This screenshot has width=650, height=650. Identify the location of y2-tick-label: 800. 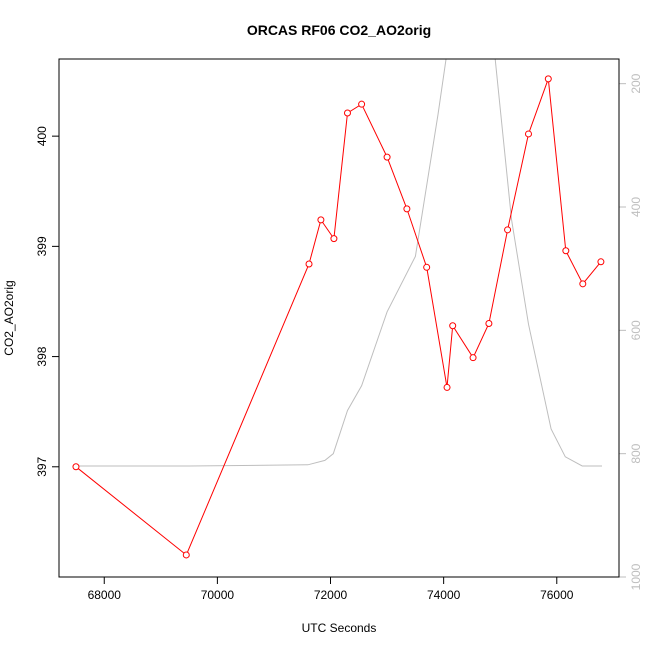
(636, 453).